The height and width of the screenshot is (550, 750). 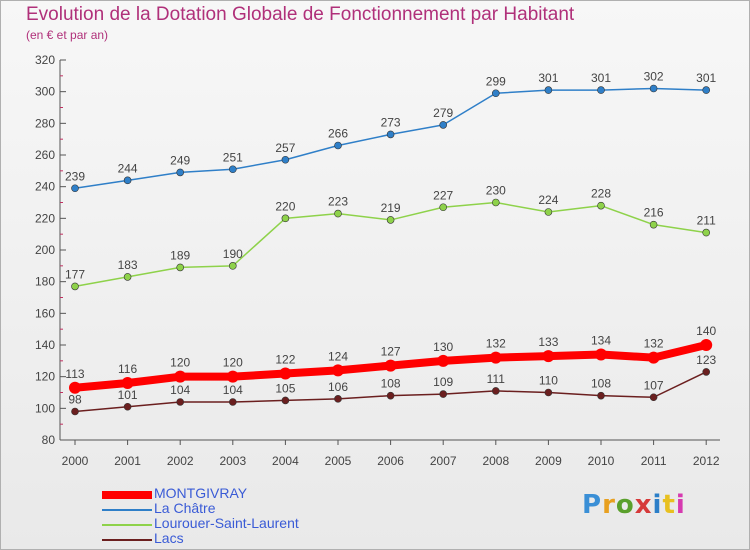 I want to click on point-lacs-2010, so click(x=601, y=395).